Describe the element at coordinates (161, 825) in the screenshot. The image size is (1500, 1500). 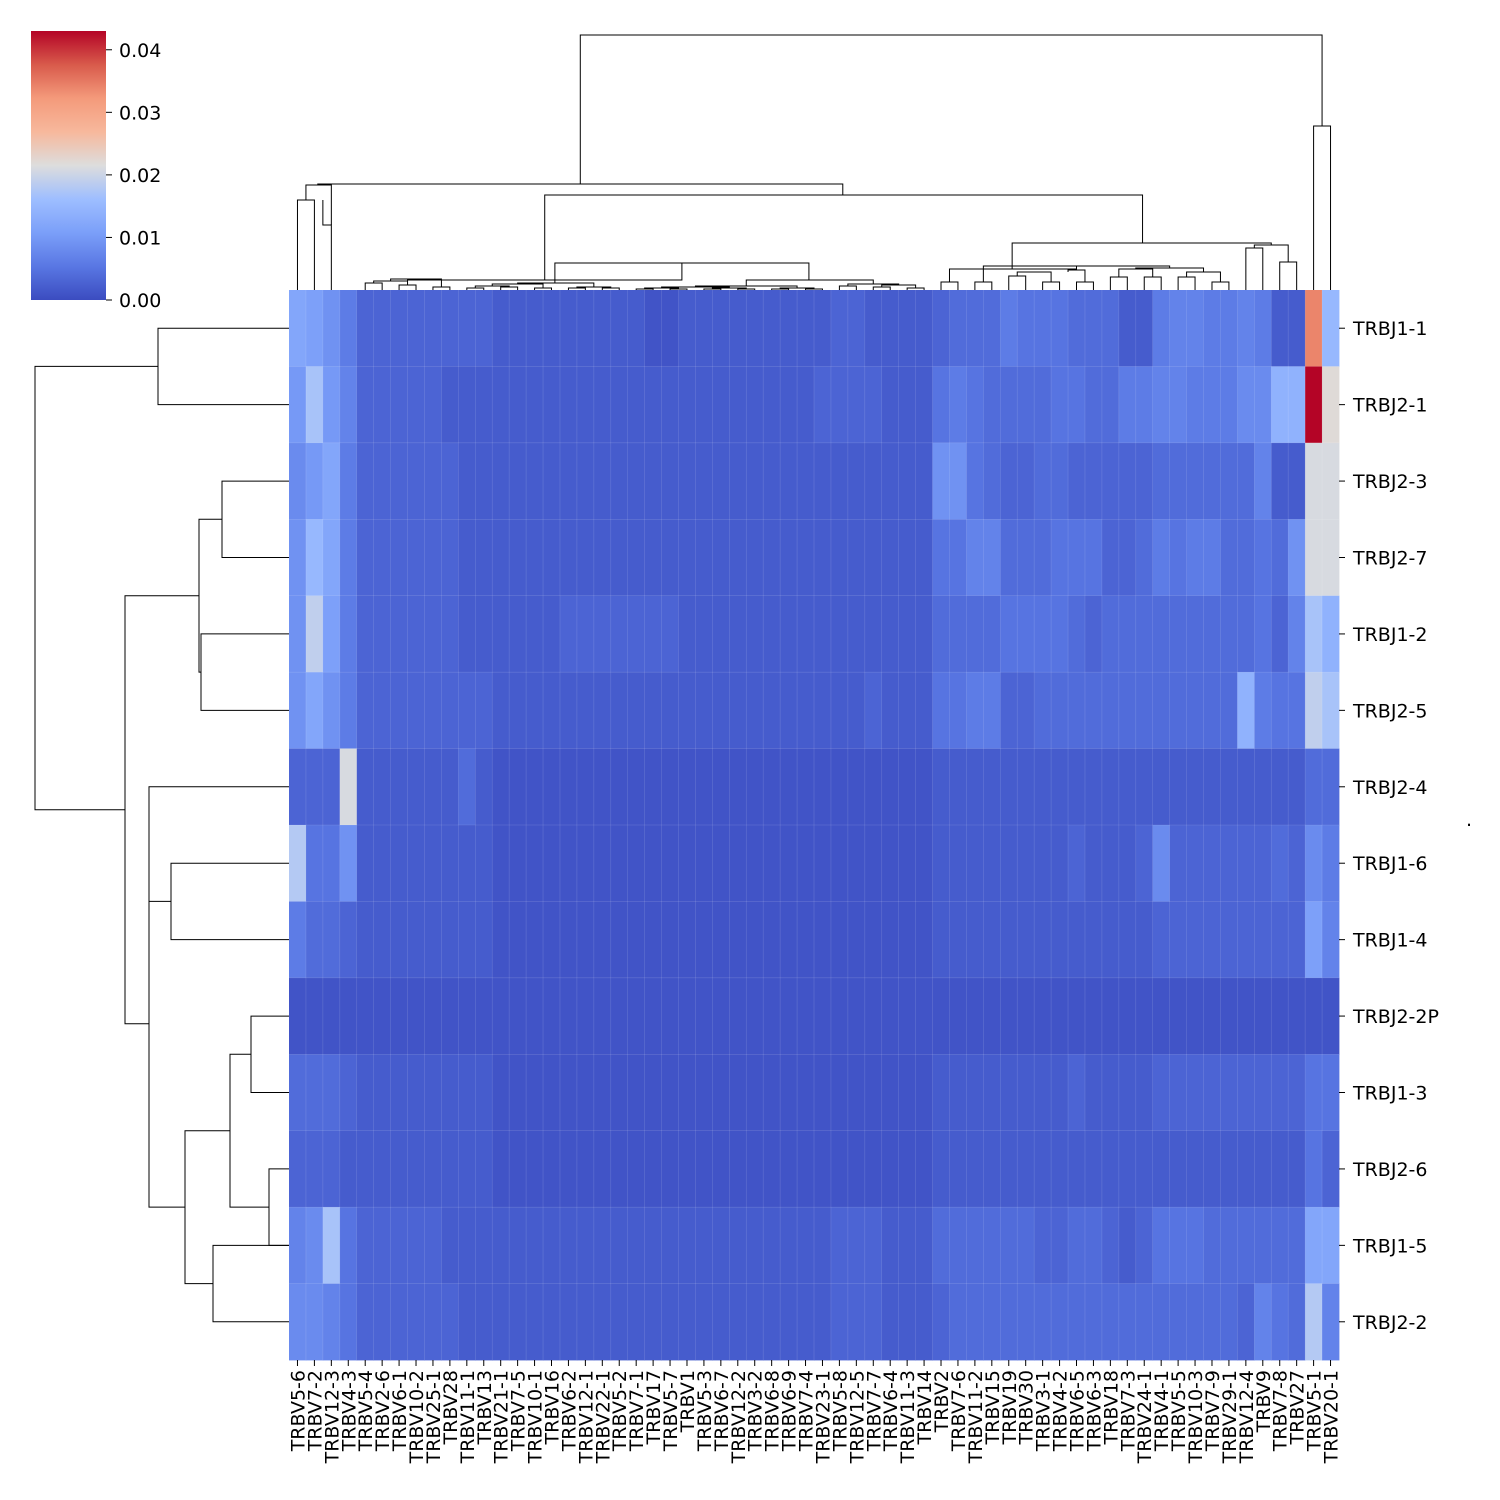
I see `row-dendrogram` at that location.